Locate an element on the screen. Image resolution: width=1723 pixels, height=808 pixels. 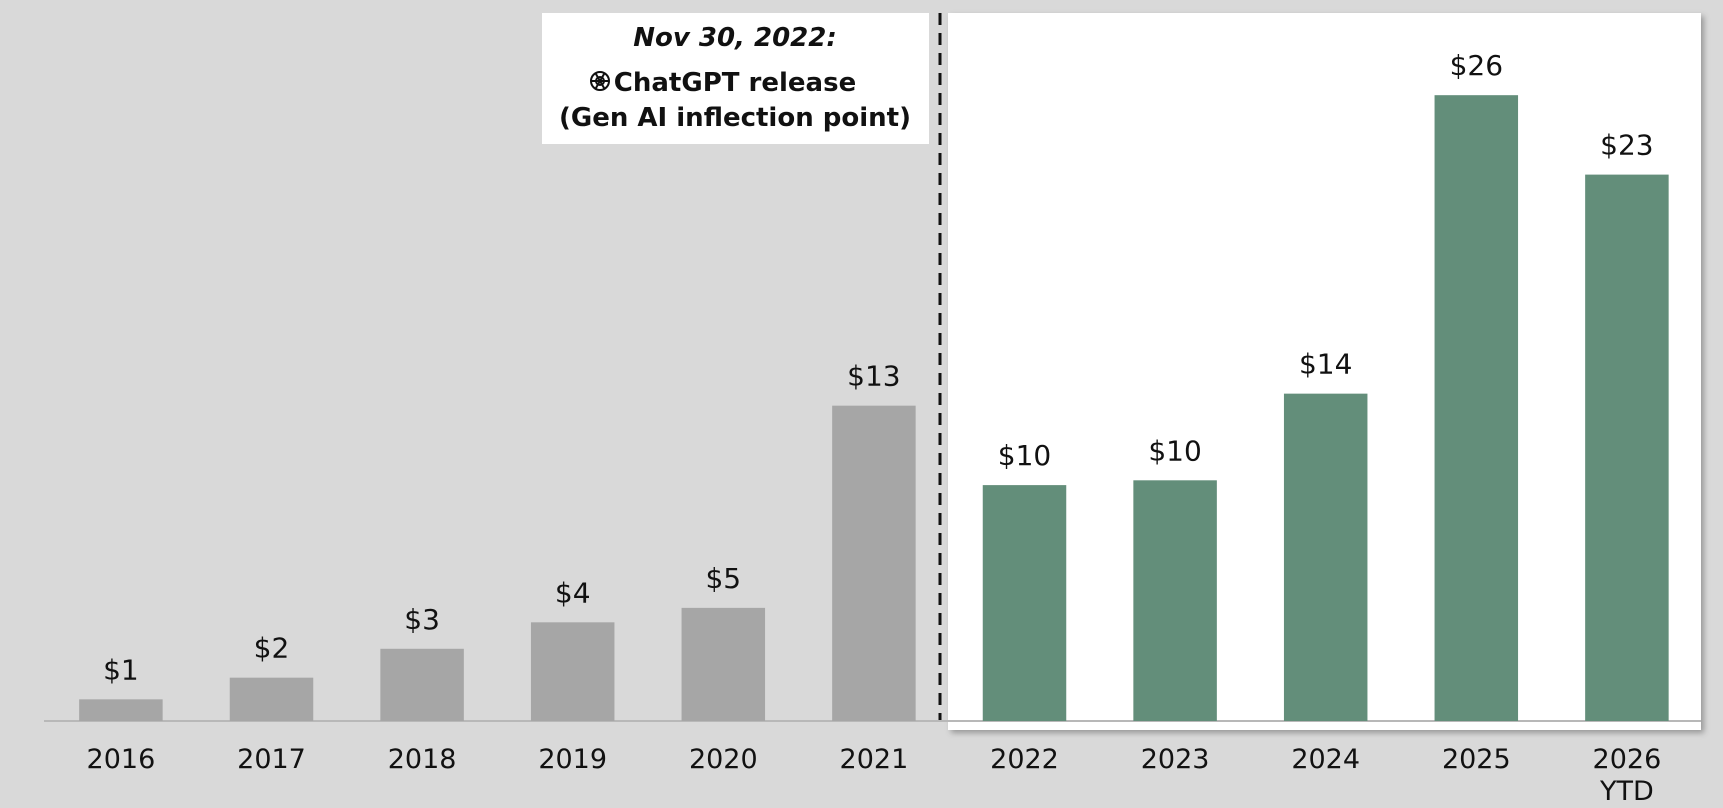
value-label: $5 is located at coordinates (723, 578).